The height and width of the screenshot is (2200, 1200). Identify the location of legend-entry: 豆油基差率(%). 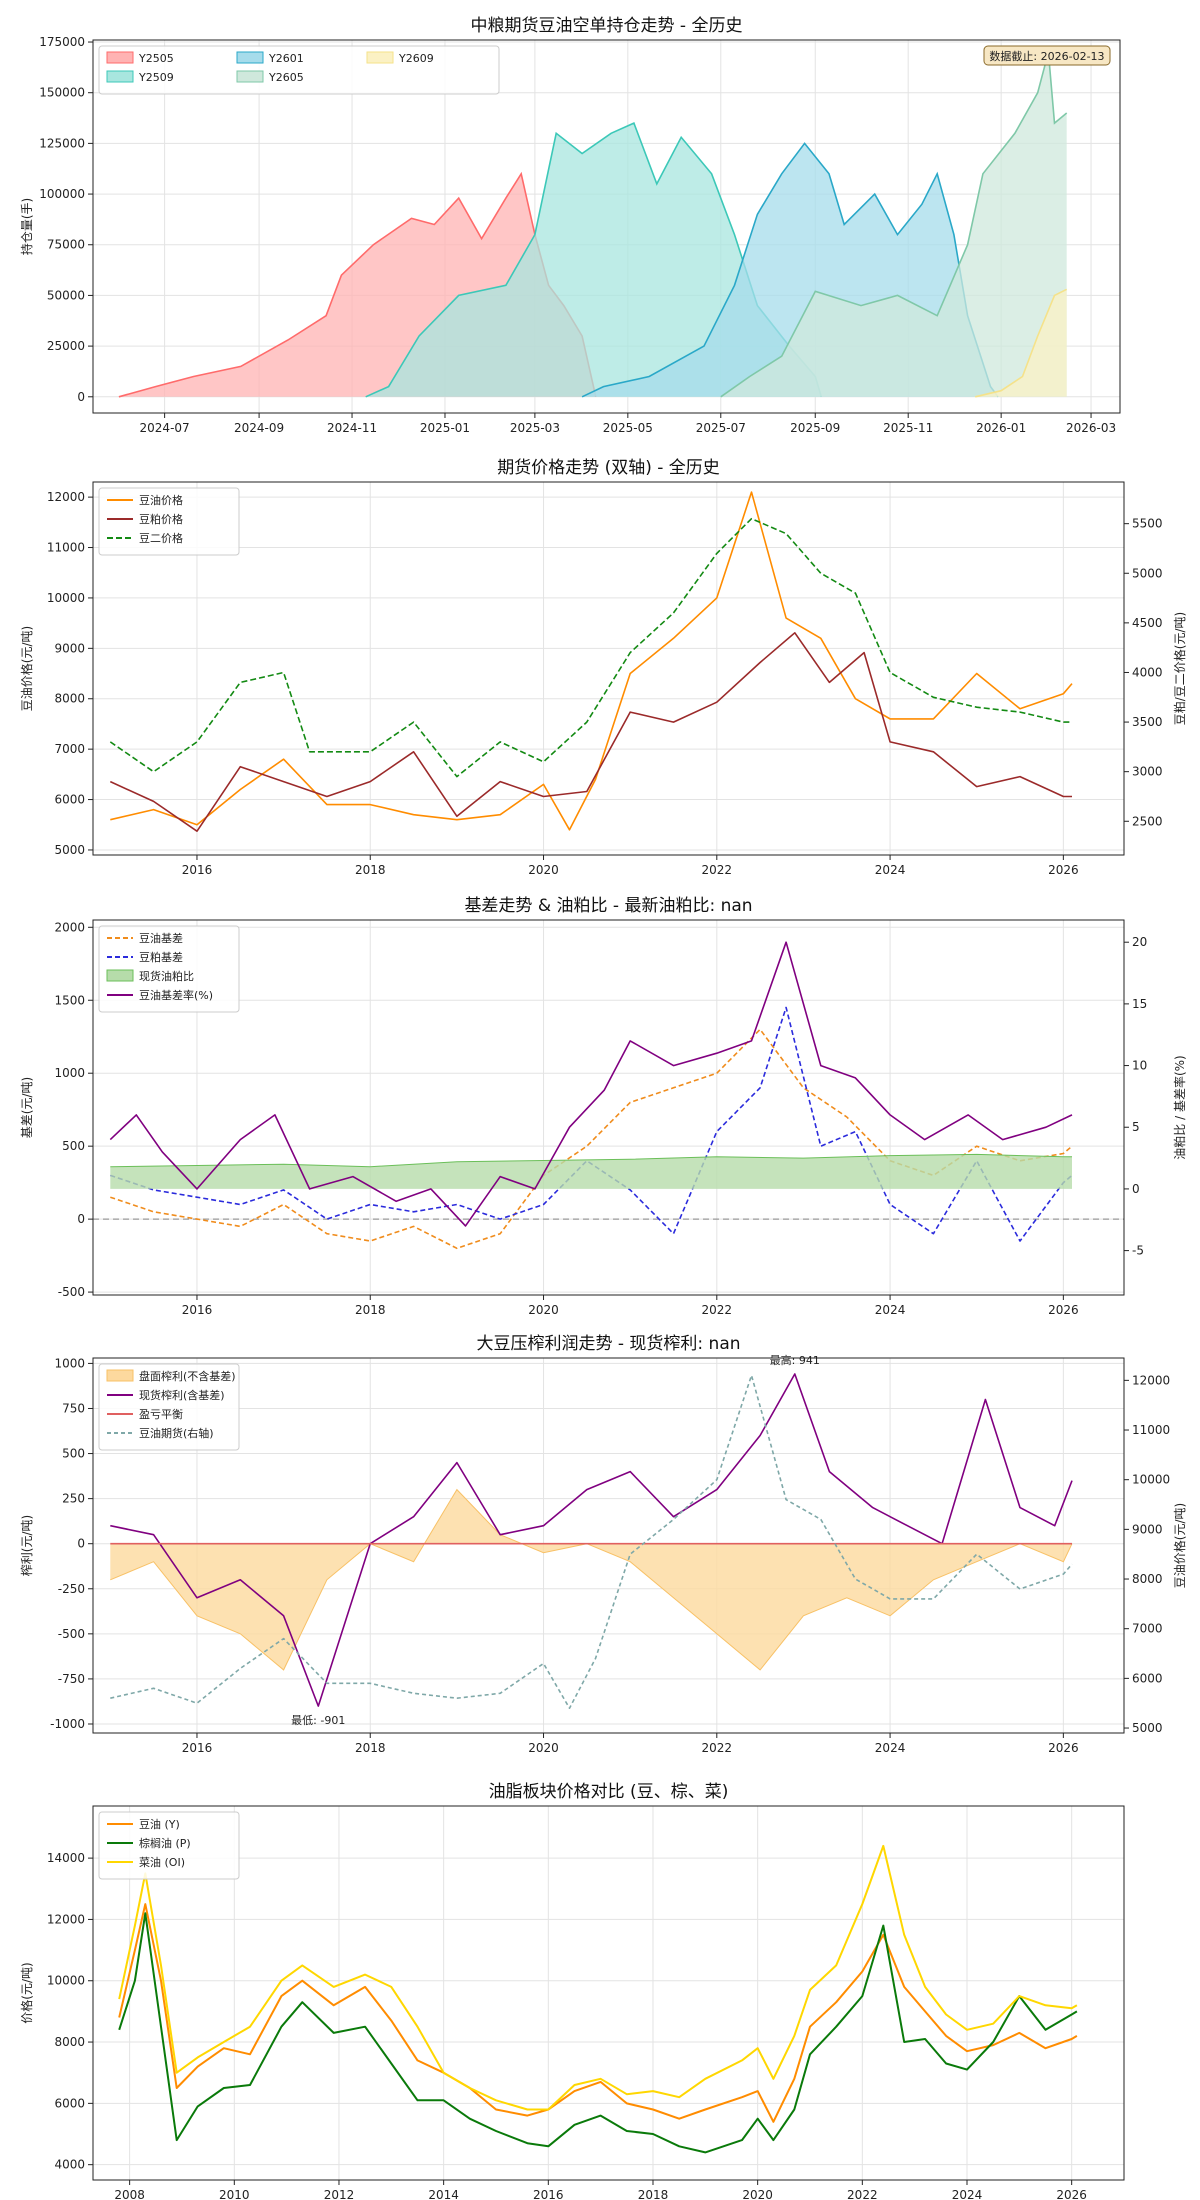
(176, 995).